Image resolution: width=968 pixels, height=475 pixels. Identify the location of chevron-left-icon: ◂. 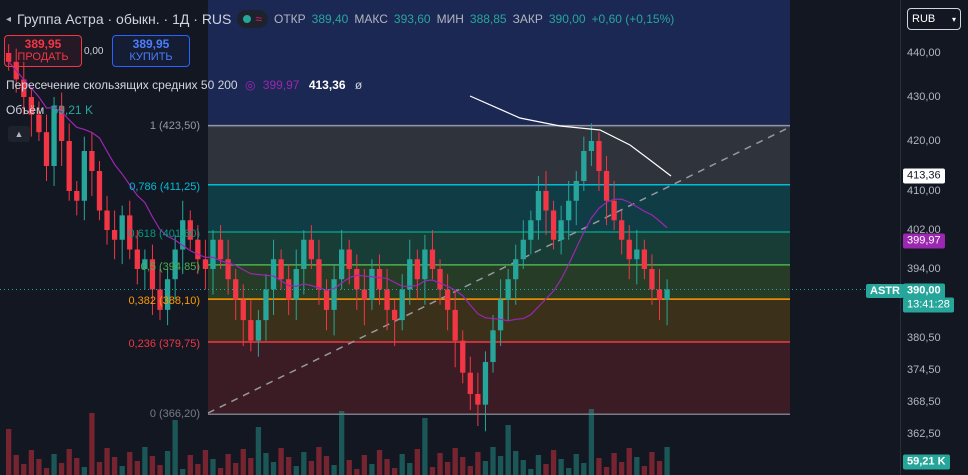
(9, 19).